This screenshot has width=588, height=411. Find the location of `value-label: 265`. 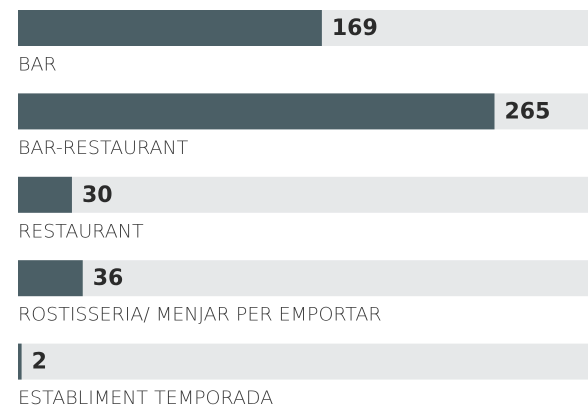

value-label: 265 is located at coordinates (527, 111).